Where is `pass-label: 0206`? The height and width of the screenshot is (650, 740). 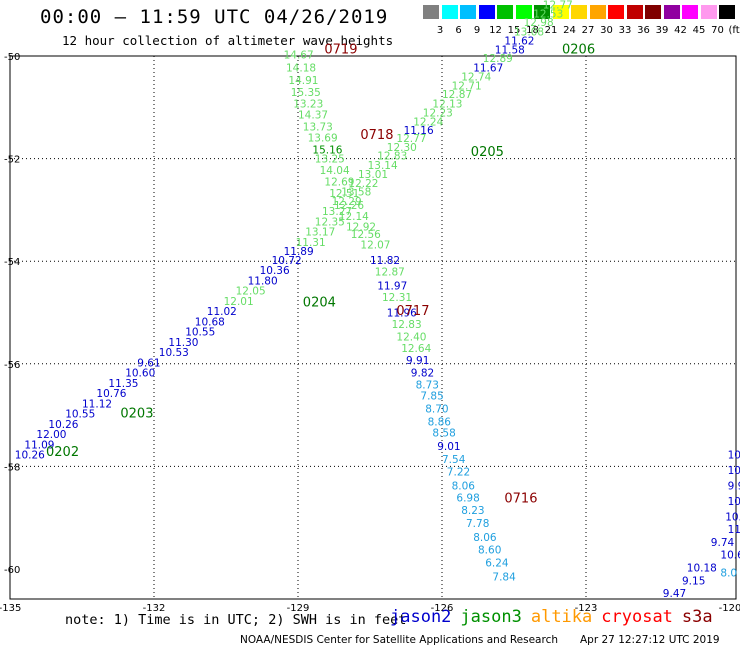 pass-label: 0206 is located at coordinates (578, 49).